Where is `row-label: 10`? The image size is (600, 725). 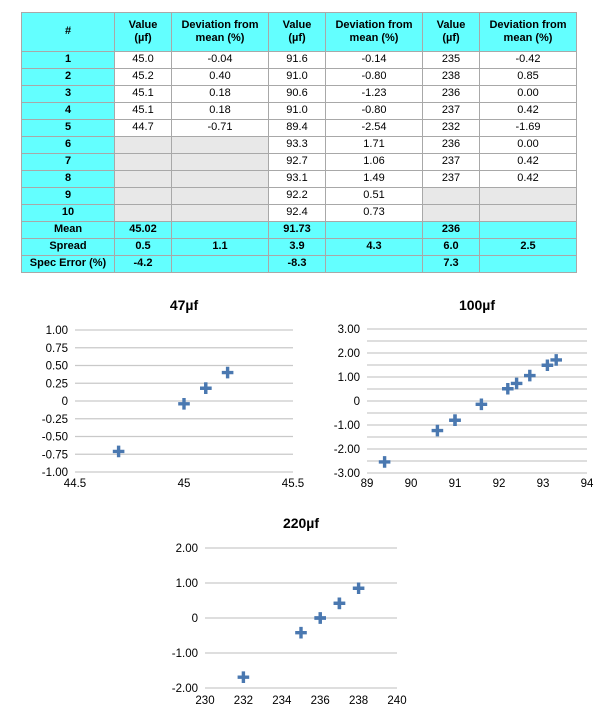 row-label: 10 is located at coordinates (68, 213).